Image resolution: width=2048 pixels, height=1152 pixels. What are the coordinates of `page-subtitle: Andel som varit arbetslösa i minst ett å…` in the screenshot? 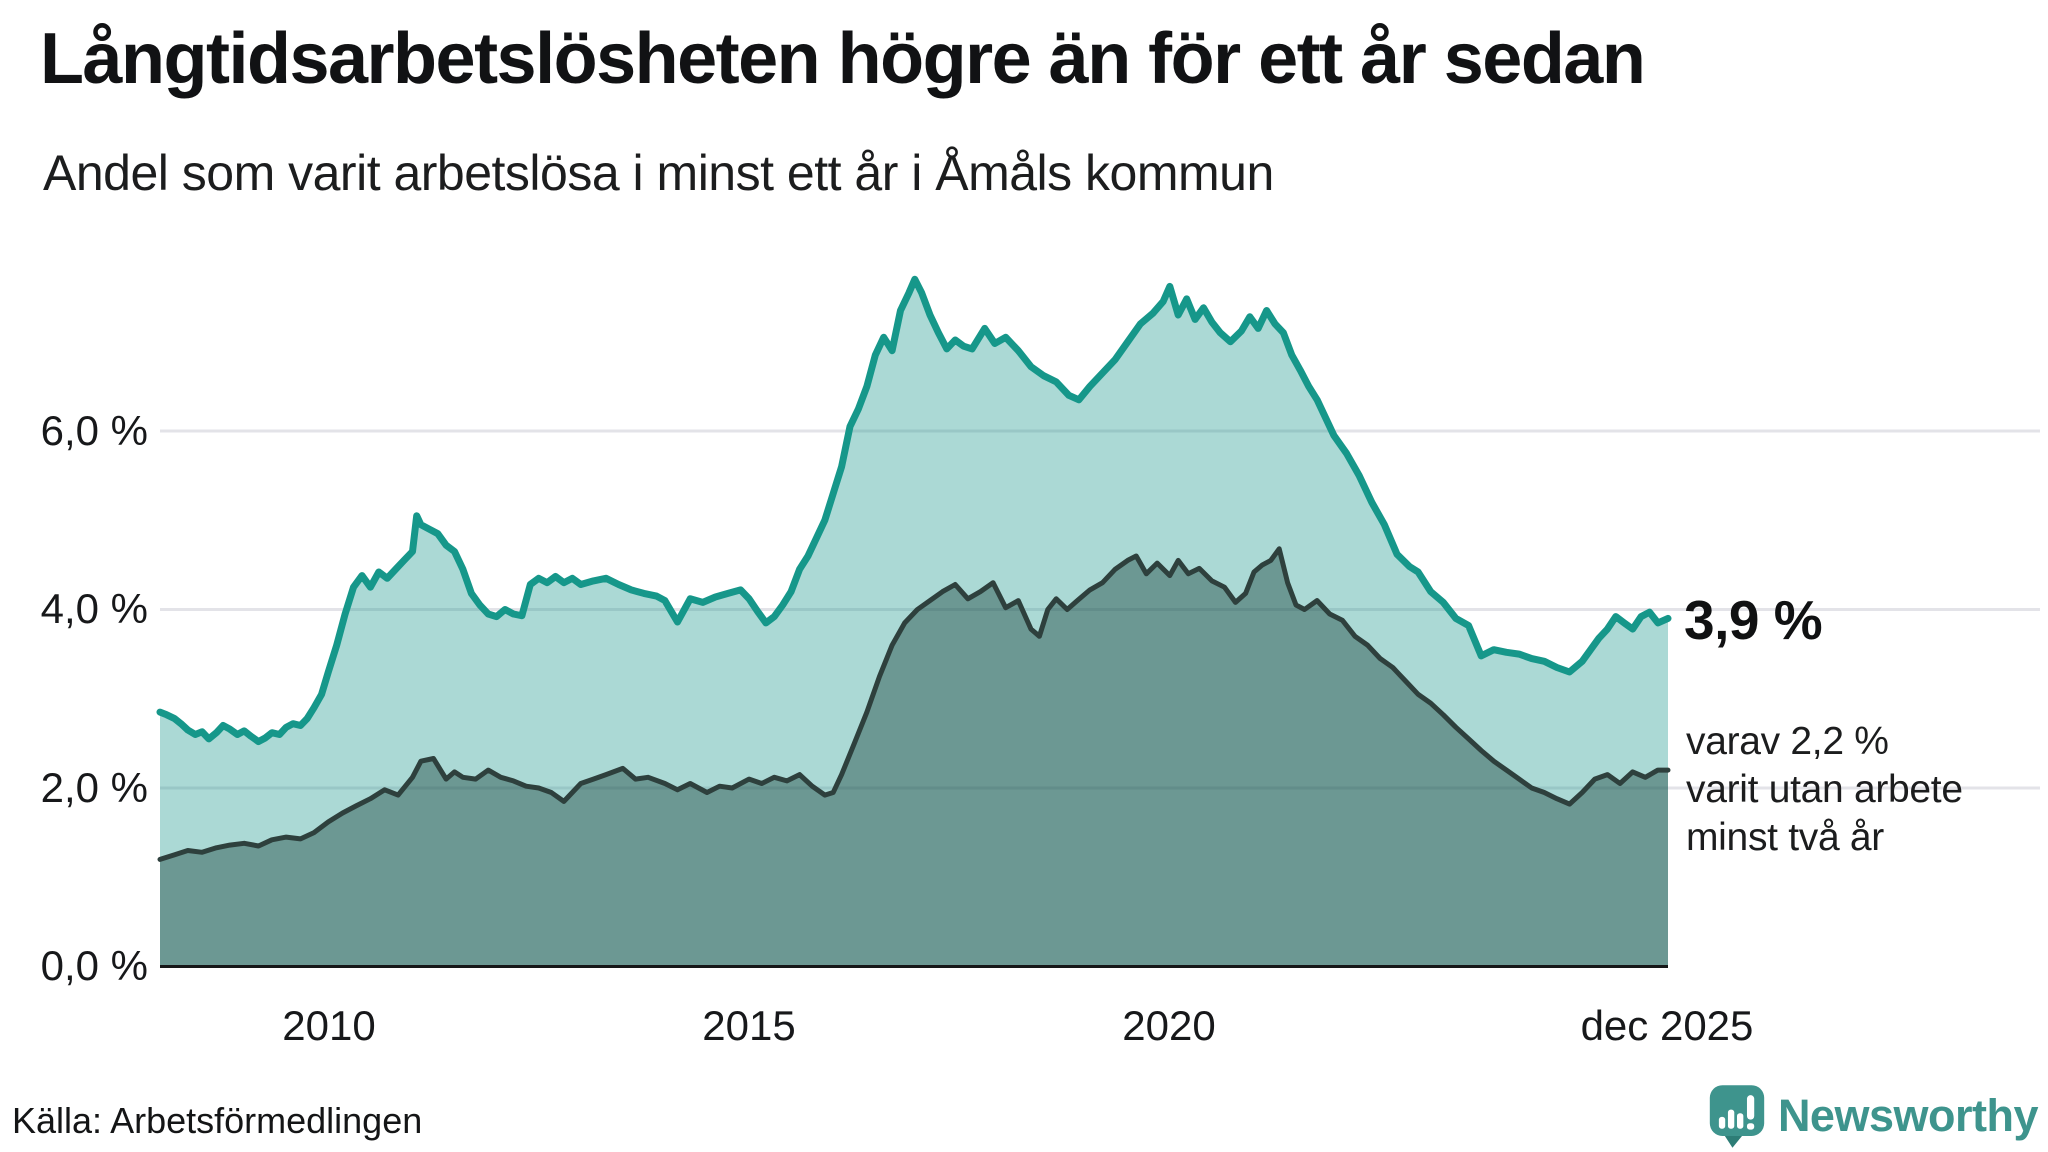 It's located at (658, 173).